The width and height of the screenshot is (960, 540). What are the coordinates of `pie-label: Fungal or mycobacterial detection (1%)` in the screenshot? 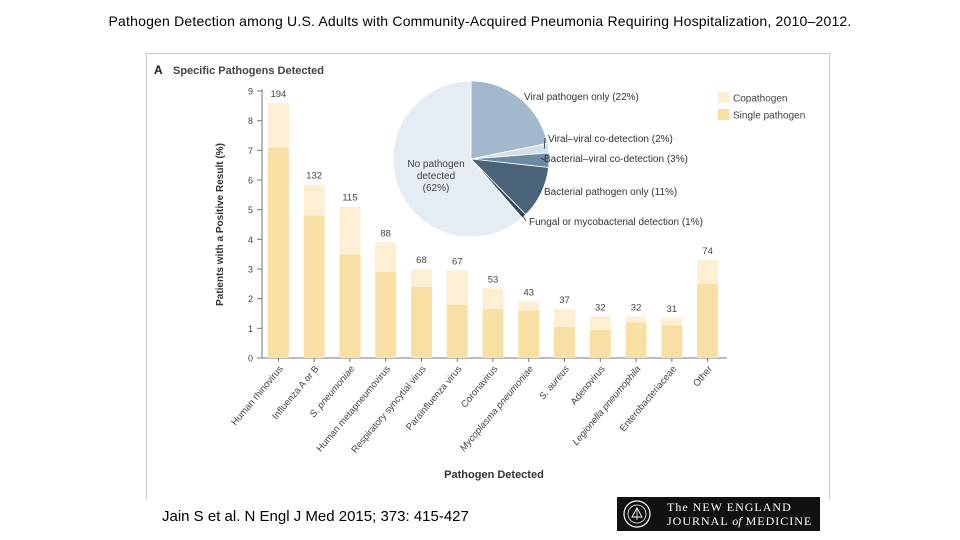 It's located at (616, 222).